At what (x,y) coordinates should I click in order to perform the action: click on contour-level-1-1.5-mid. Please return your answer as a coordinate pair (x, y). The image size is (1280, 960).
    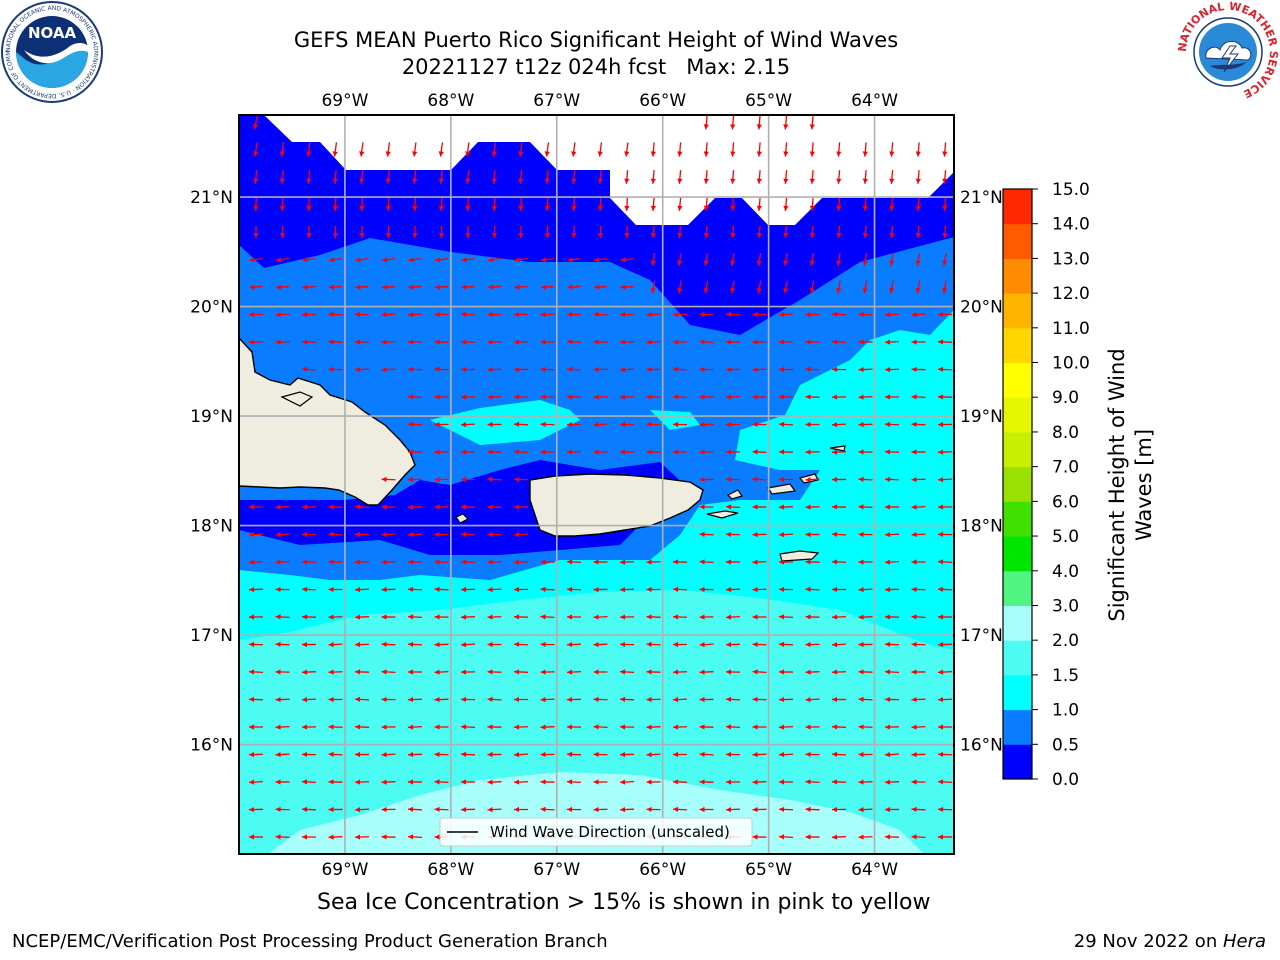
    Looking at the image, I should click on (505, 422).